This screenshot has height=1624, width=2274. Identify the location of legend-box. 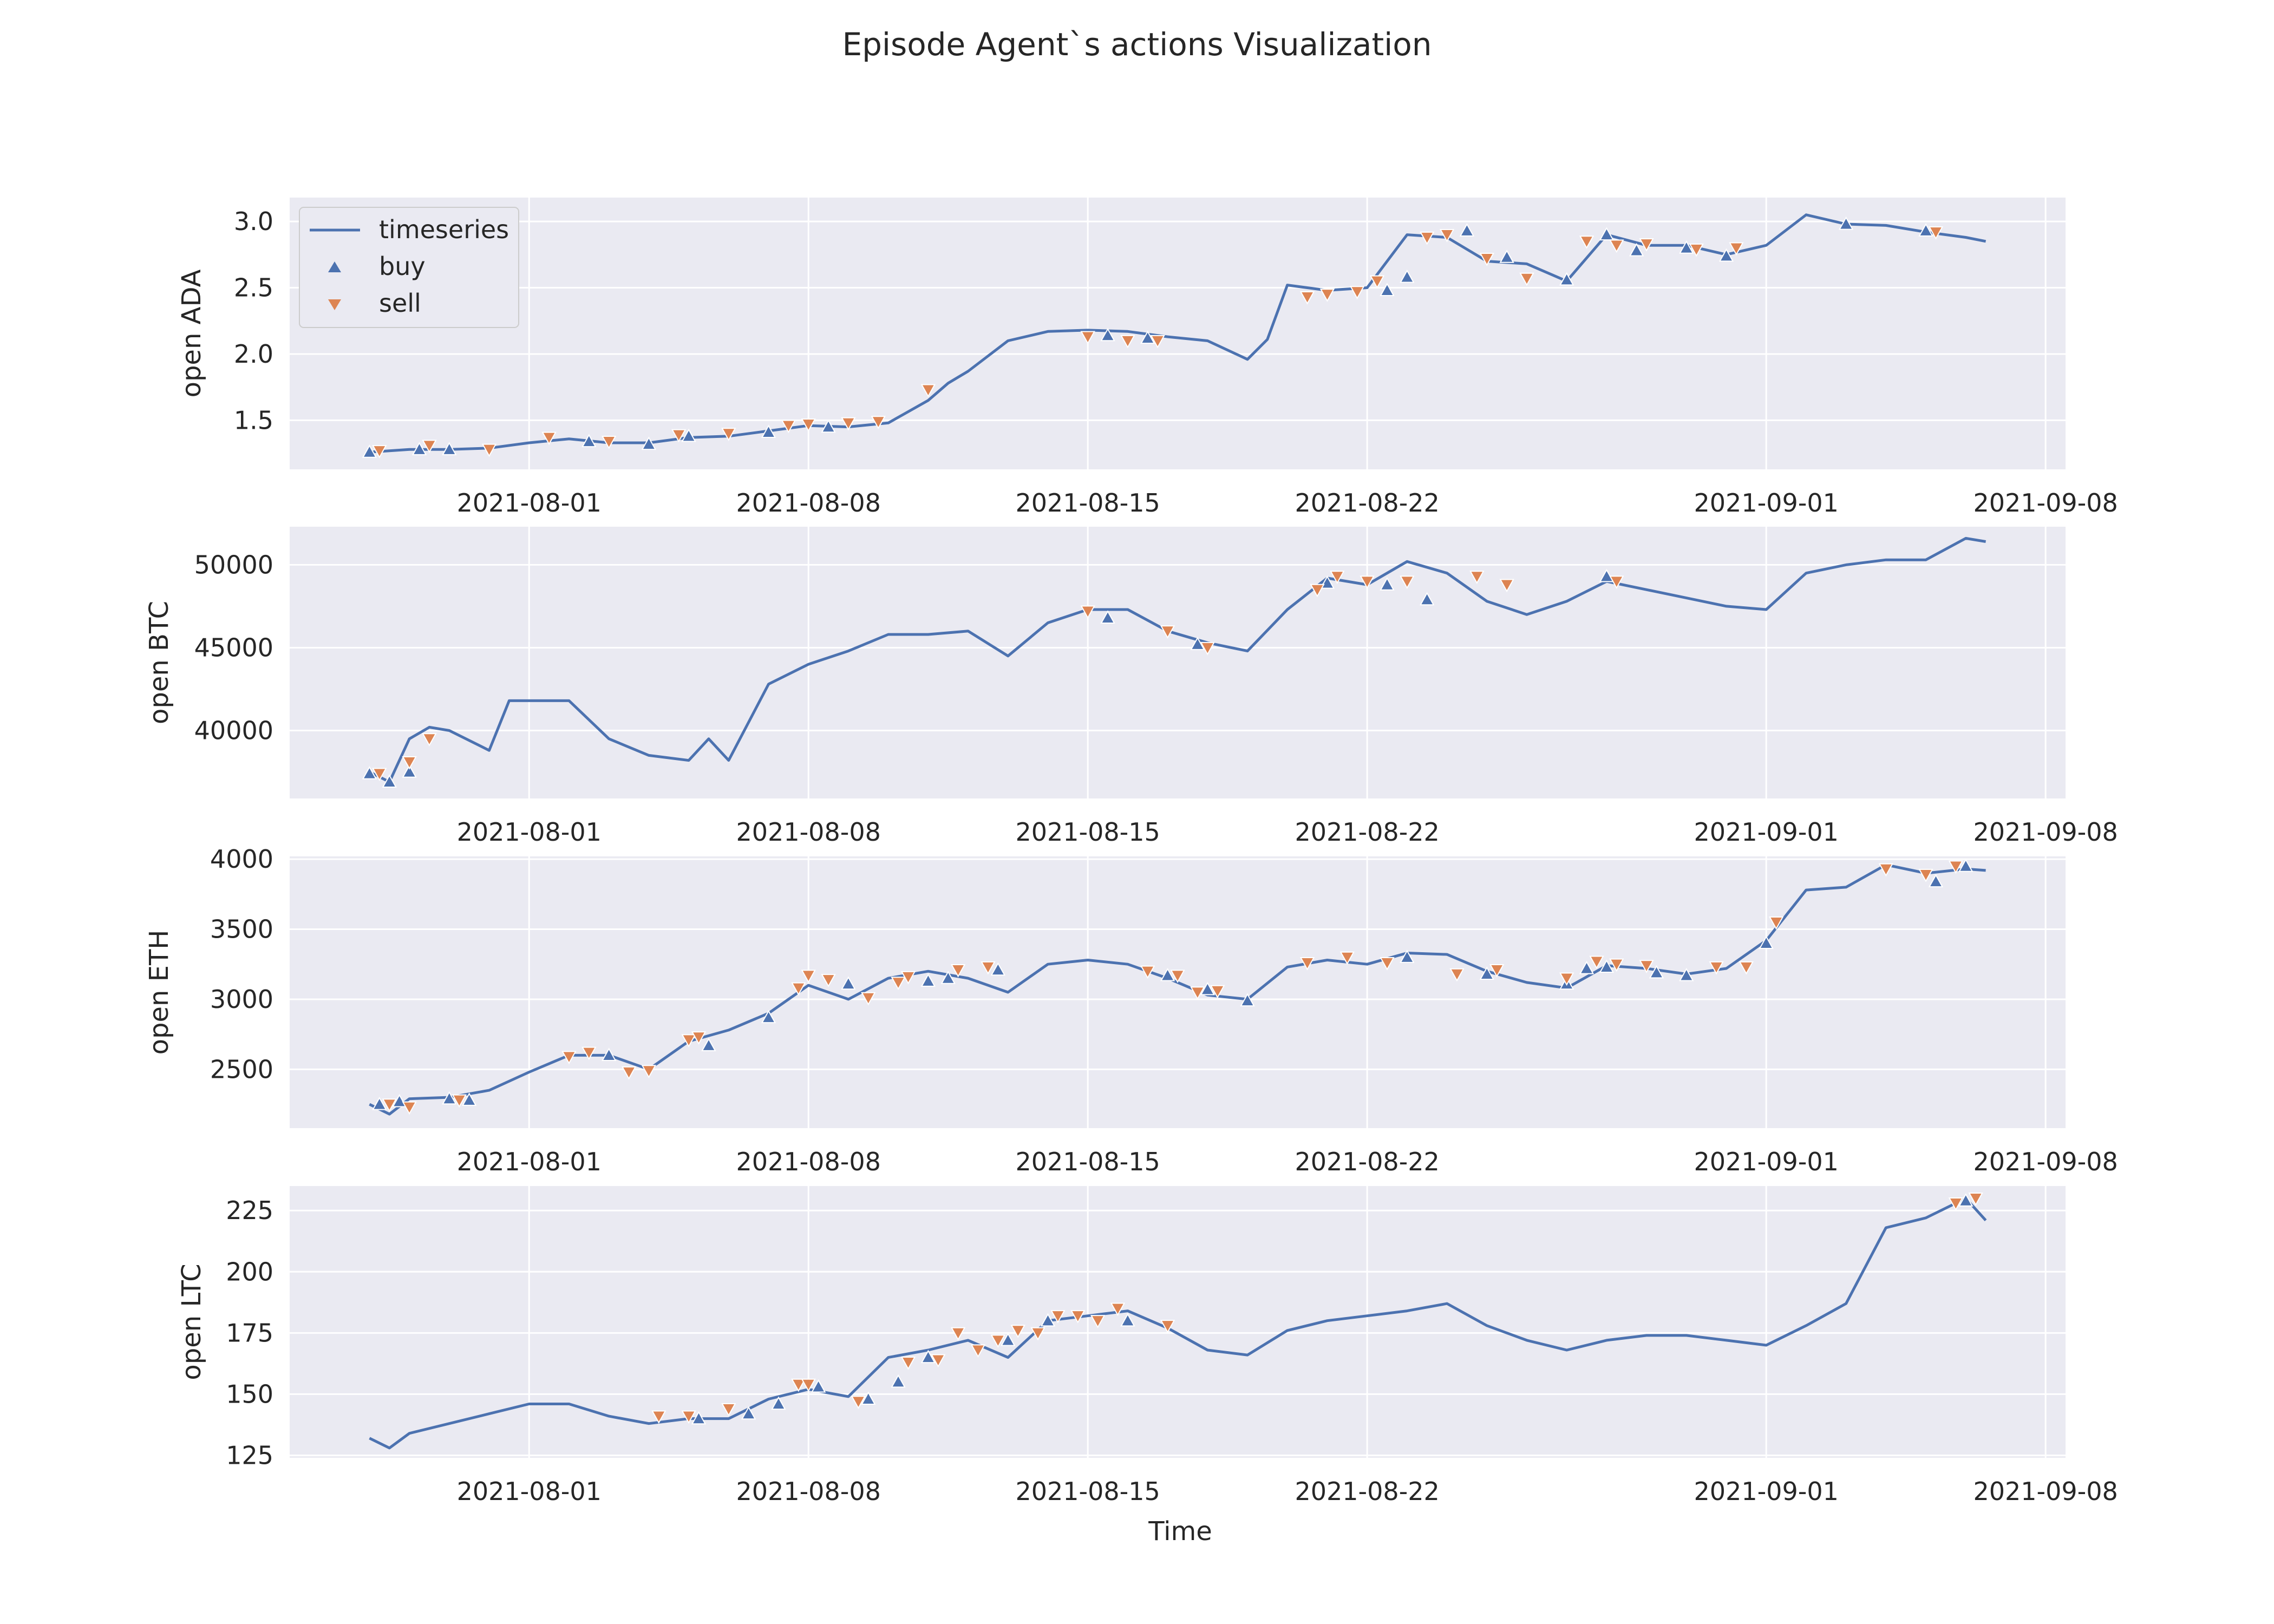
(409, 267).